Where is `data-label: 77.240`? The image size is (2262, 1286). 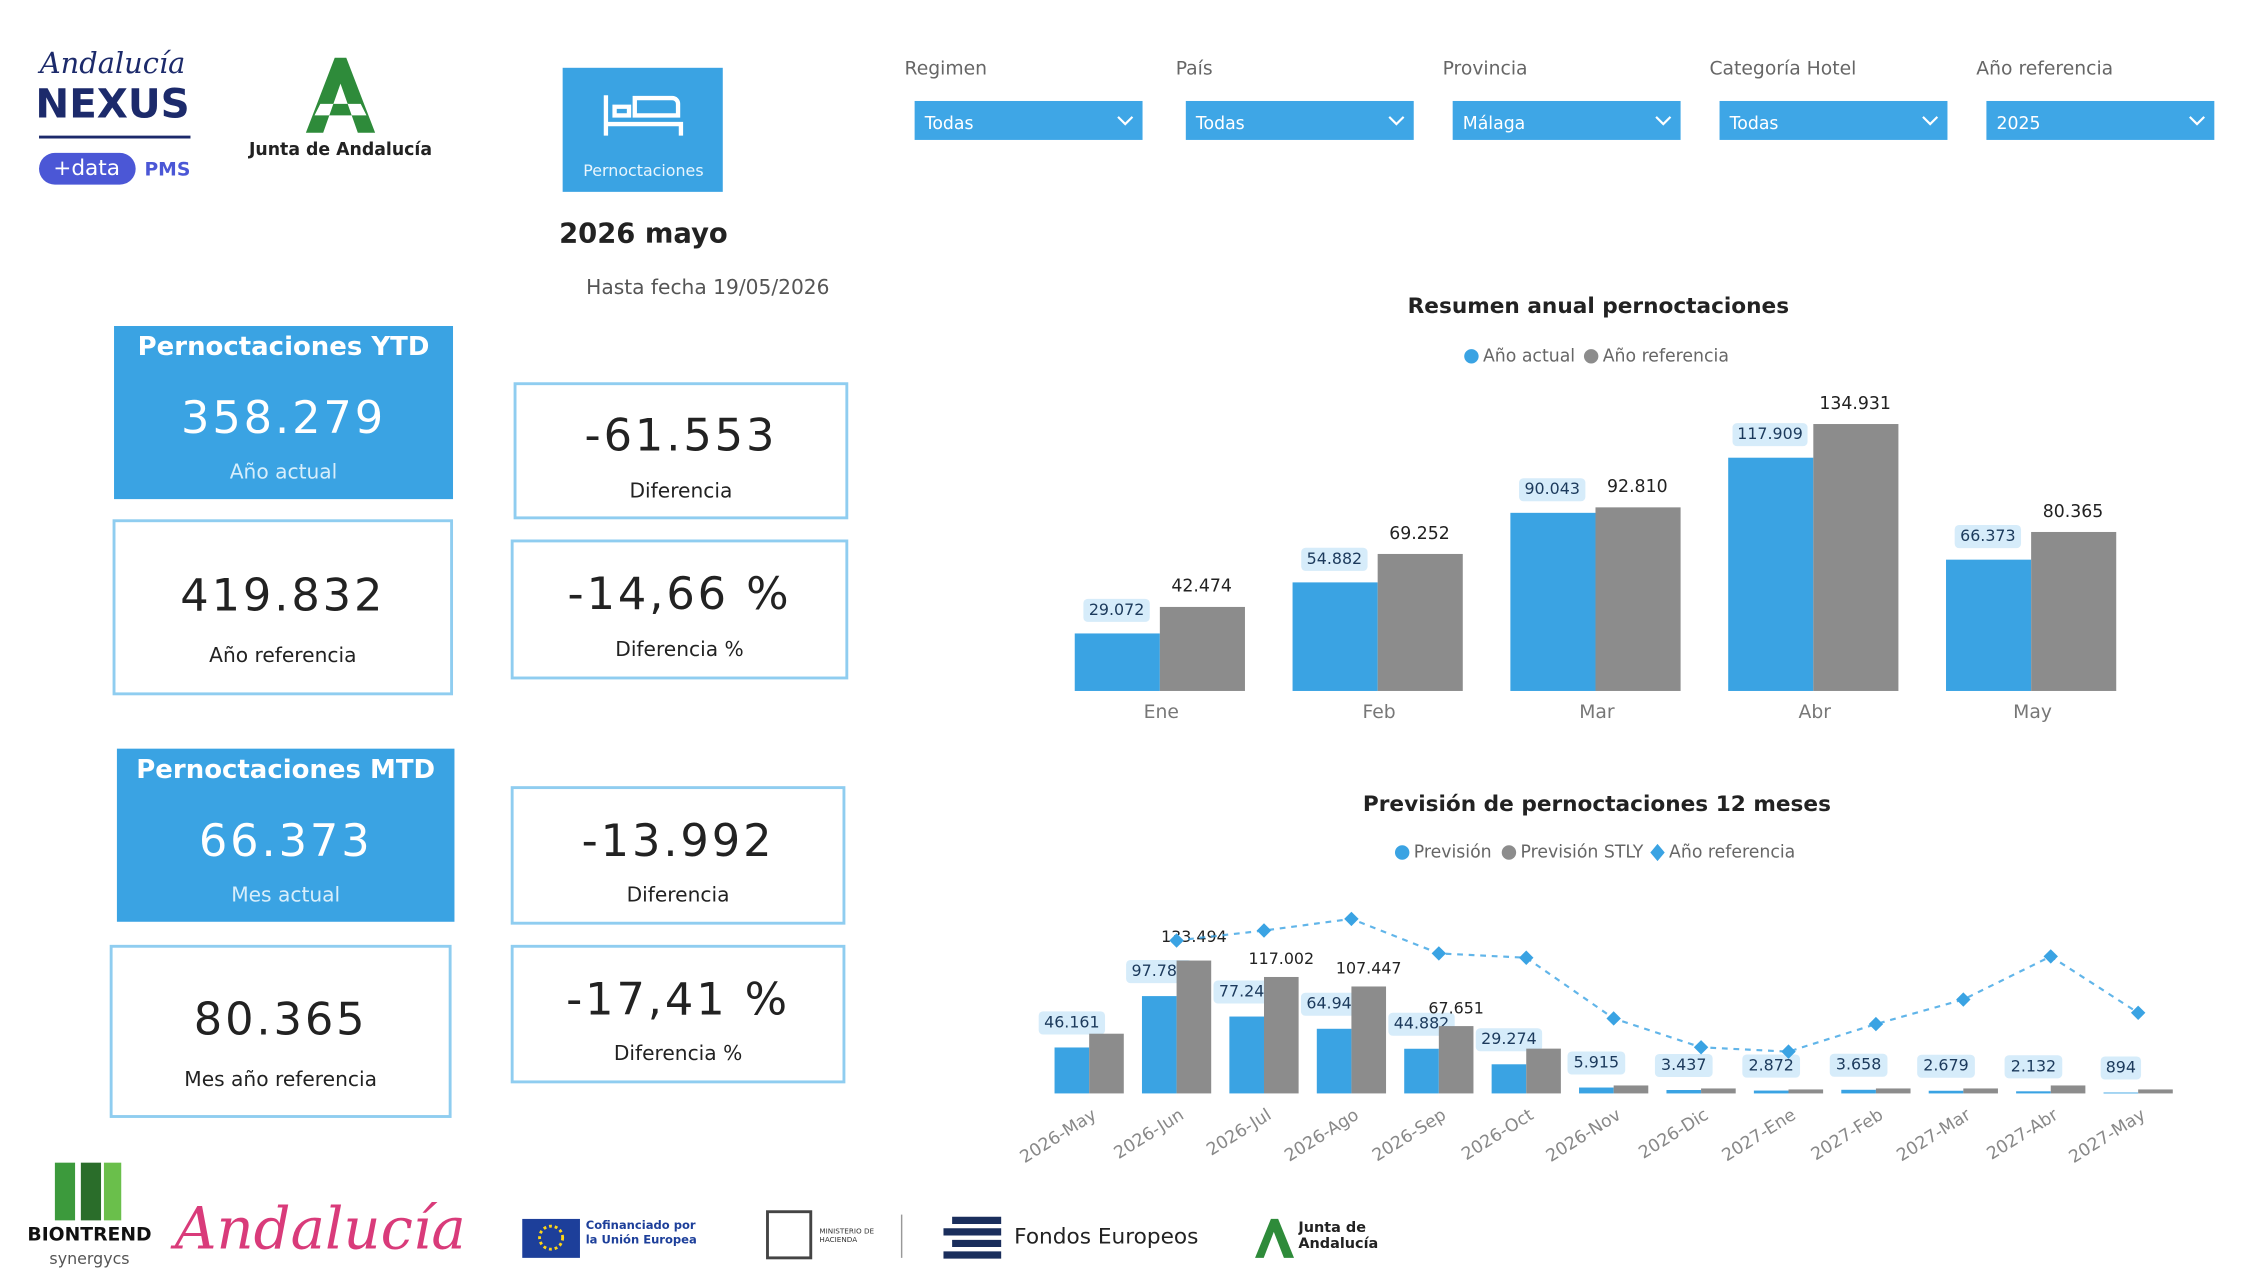
data-label: 77.240 is located at coordinates (1247, 991).